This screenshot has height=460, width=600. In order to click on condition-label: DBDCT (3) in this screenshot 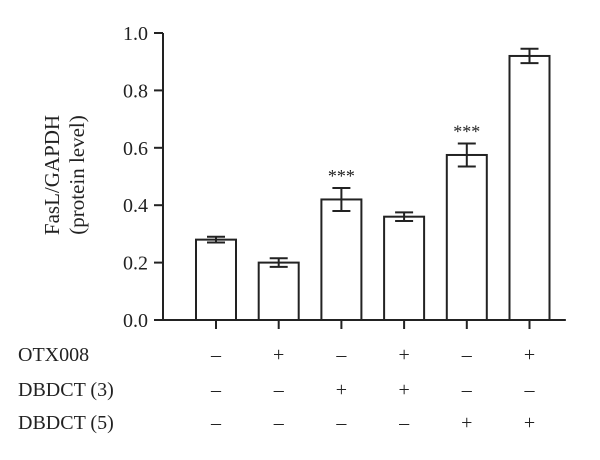, I will do `click(66, 390)`.